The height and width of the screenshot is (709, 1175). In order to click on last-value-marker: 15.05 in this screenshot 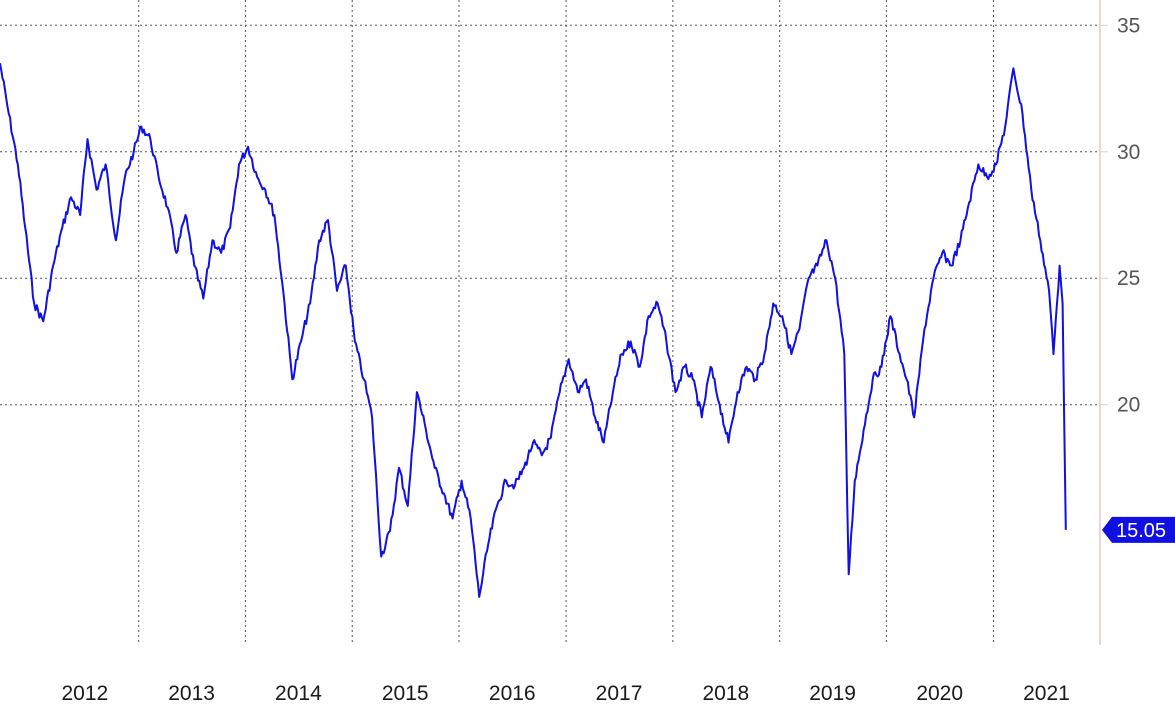, I will do `click(1138, 529)`.